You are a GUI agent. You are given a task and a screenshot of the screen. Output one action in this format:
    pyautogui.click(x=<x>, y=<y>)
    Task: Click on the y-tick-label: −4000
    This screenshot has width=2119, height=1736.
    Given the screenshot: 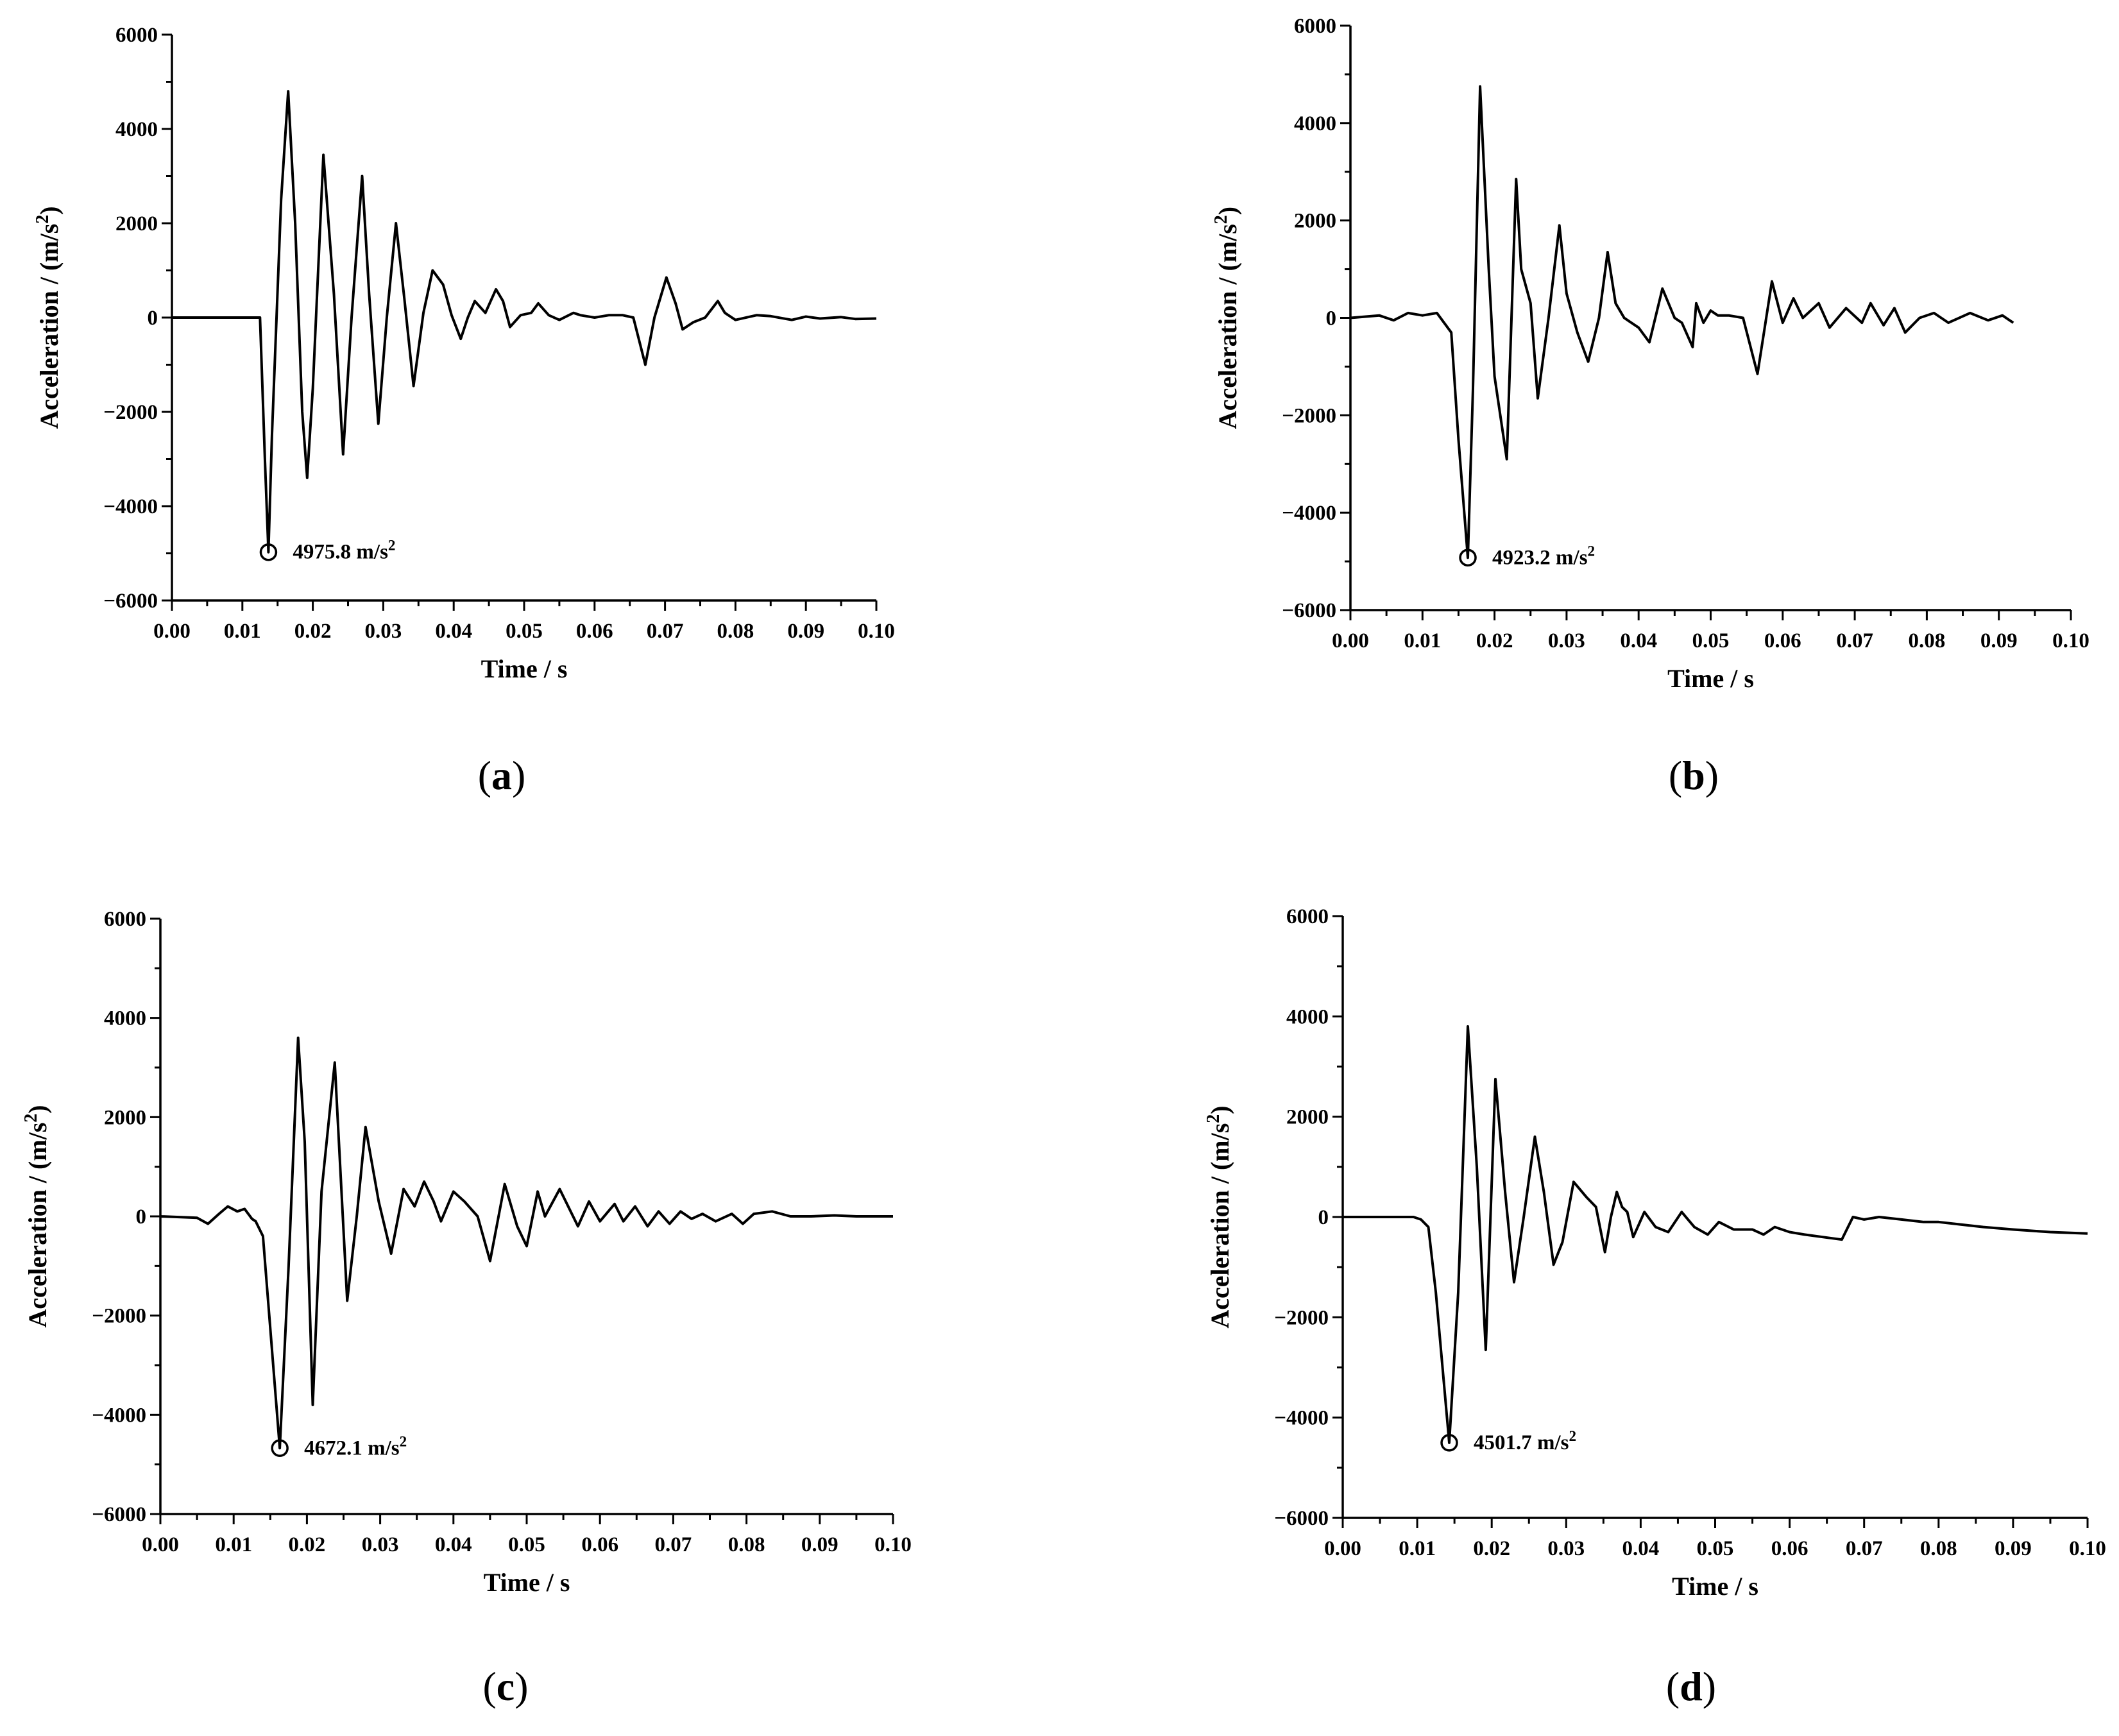 What is the action you would take?
    pyautogui.click(x=119, y=1415)
    